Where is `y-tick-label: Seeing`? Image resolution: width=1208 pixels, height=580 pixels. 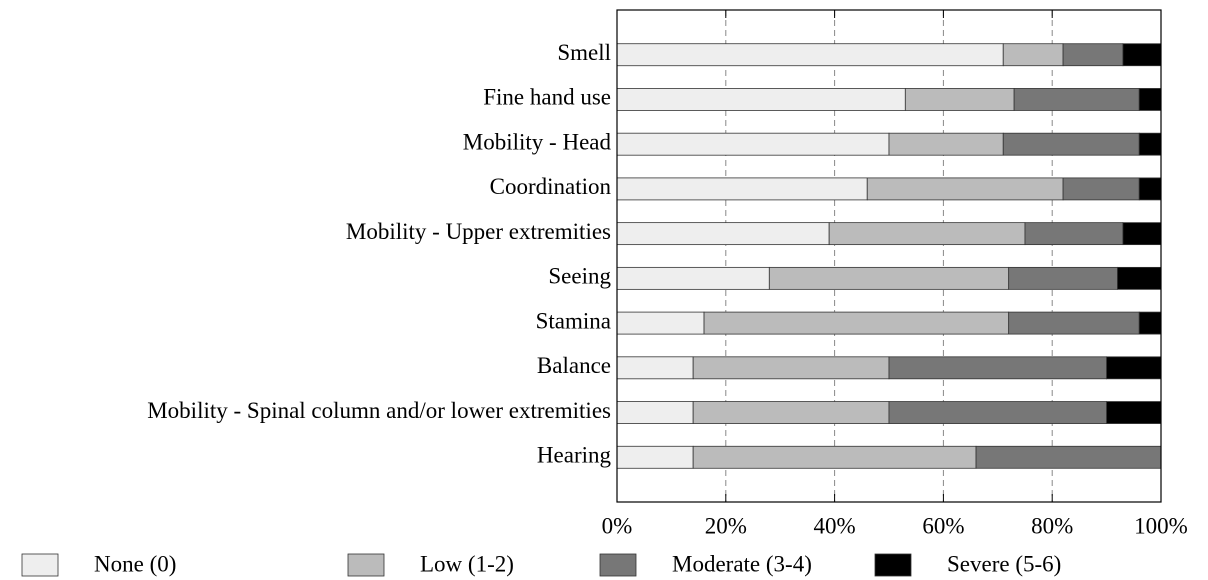
y-tick-label: Seeing is located at coordinates (579, 276).